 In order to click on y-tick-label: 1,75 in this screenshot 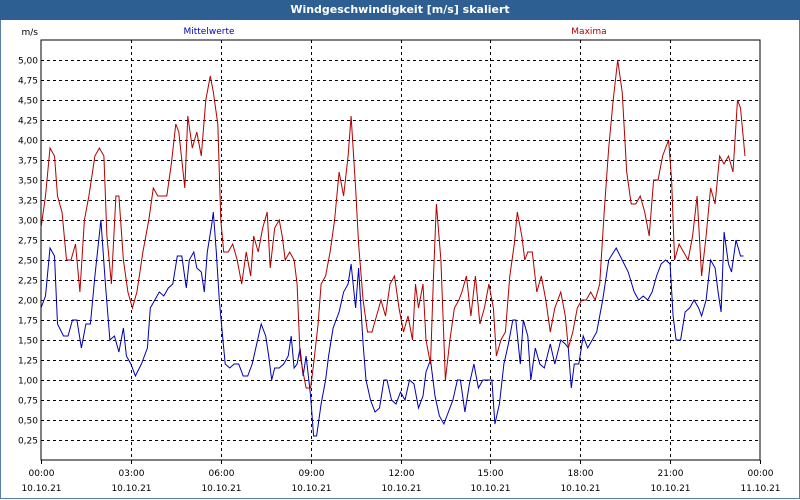, I will do `click(28, 322)`.